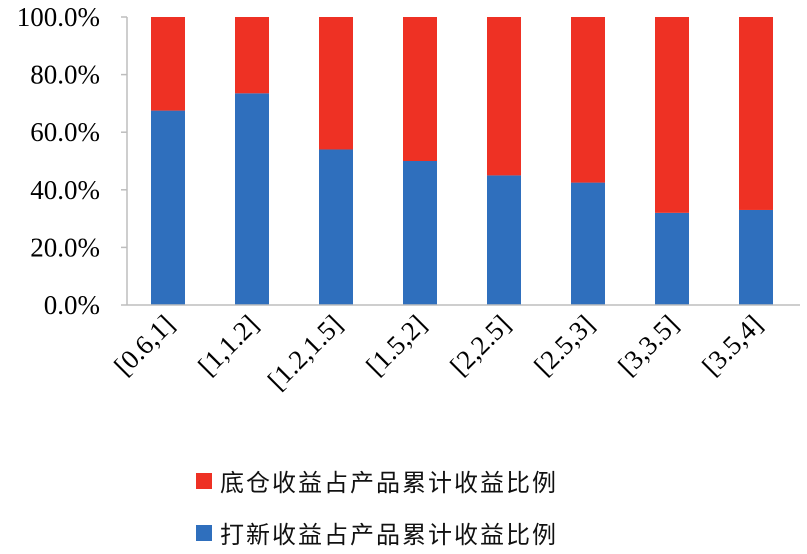  What do you see at coordinates (396, 345) in the screenshot?
I see `x-tick-label: [1.5,2]` at bounding box center [396, 345].